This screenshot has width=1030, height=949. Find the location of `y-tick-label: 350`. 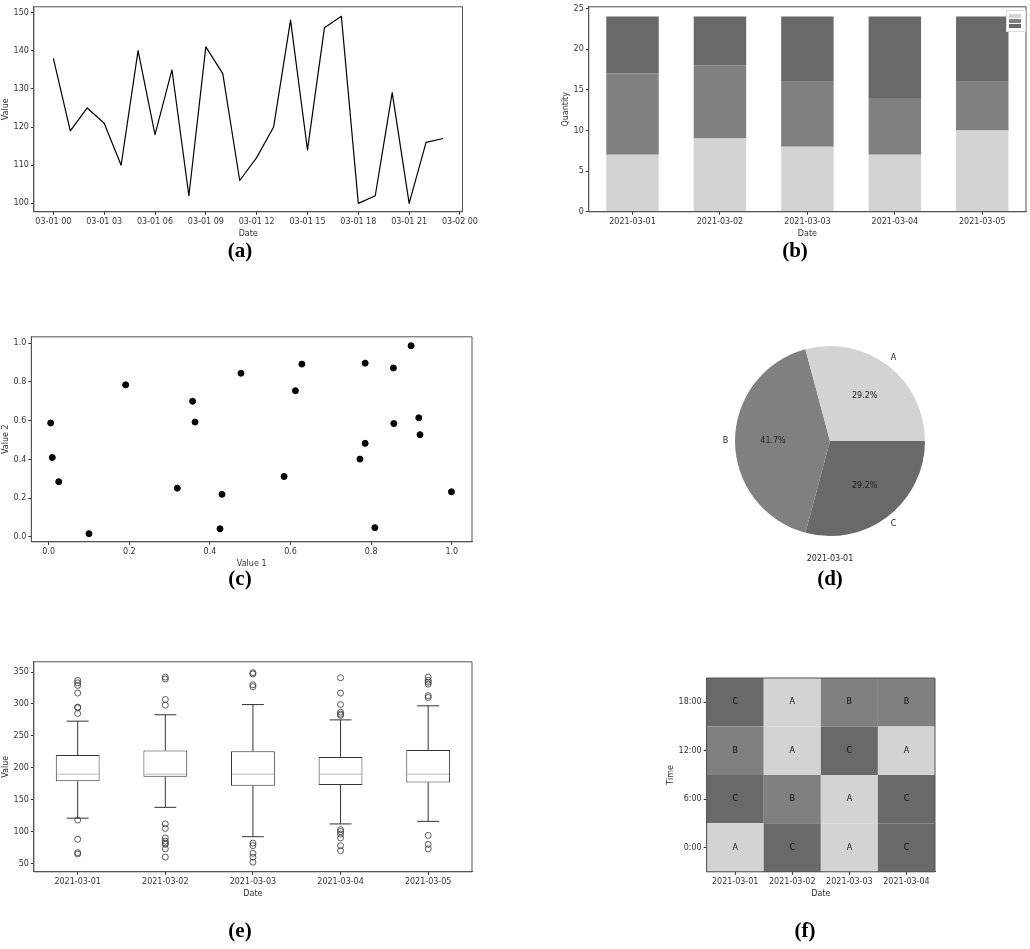

y-tick-label: 350 is located at coordinates (21, 672).